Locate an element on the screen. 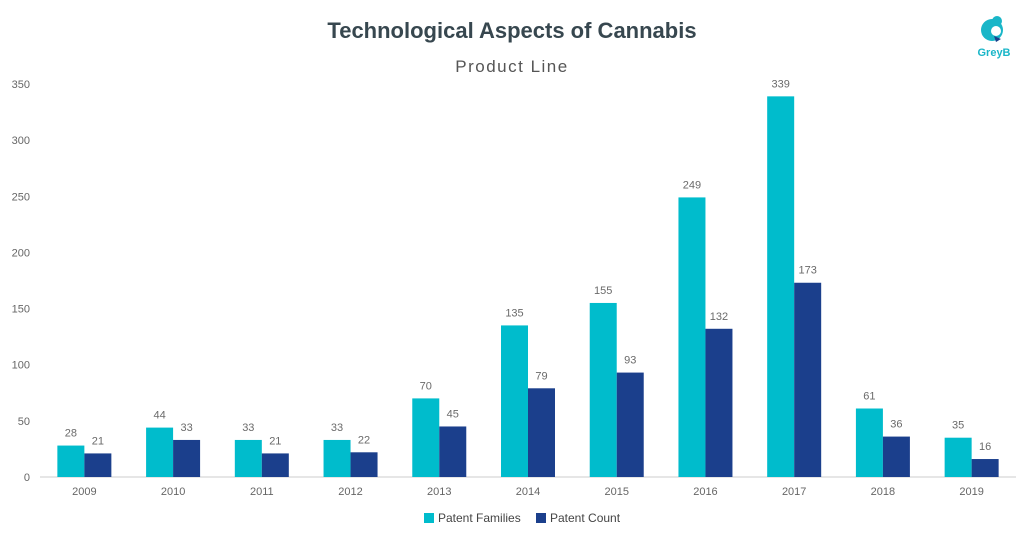  y-tick-label: 100 is located at coordinates (21, 366).